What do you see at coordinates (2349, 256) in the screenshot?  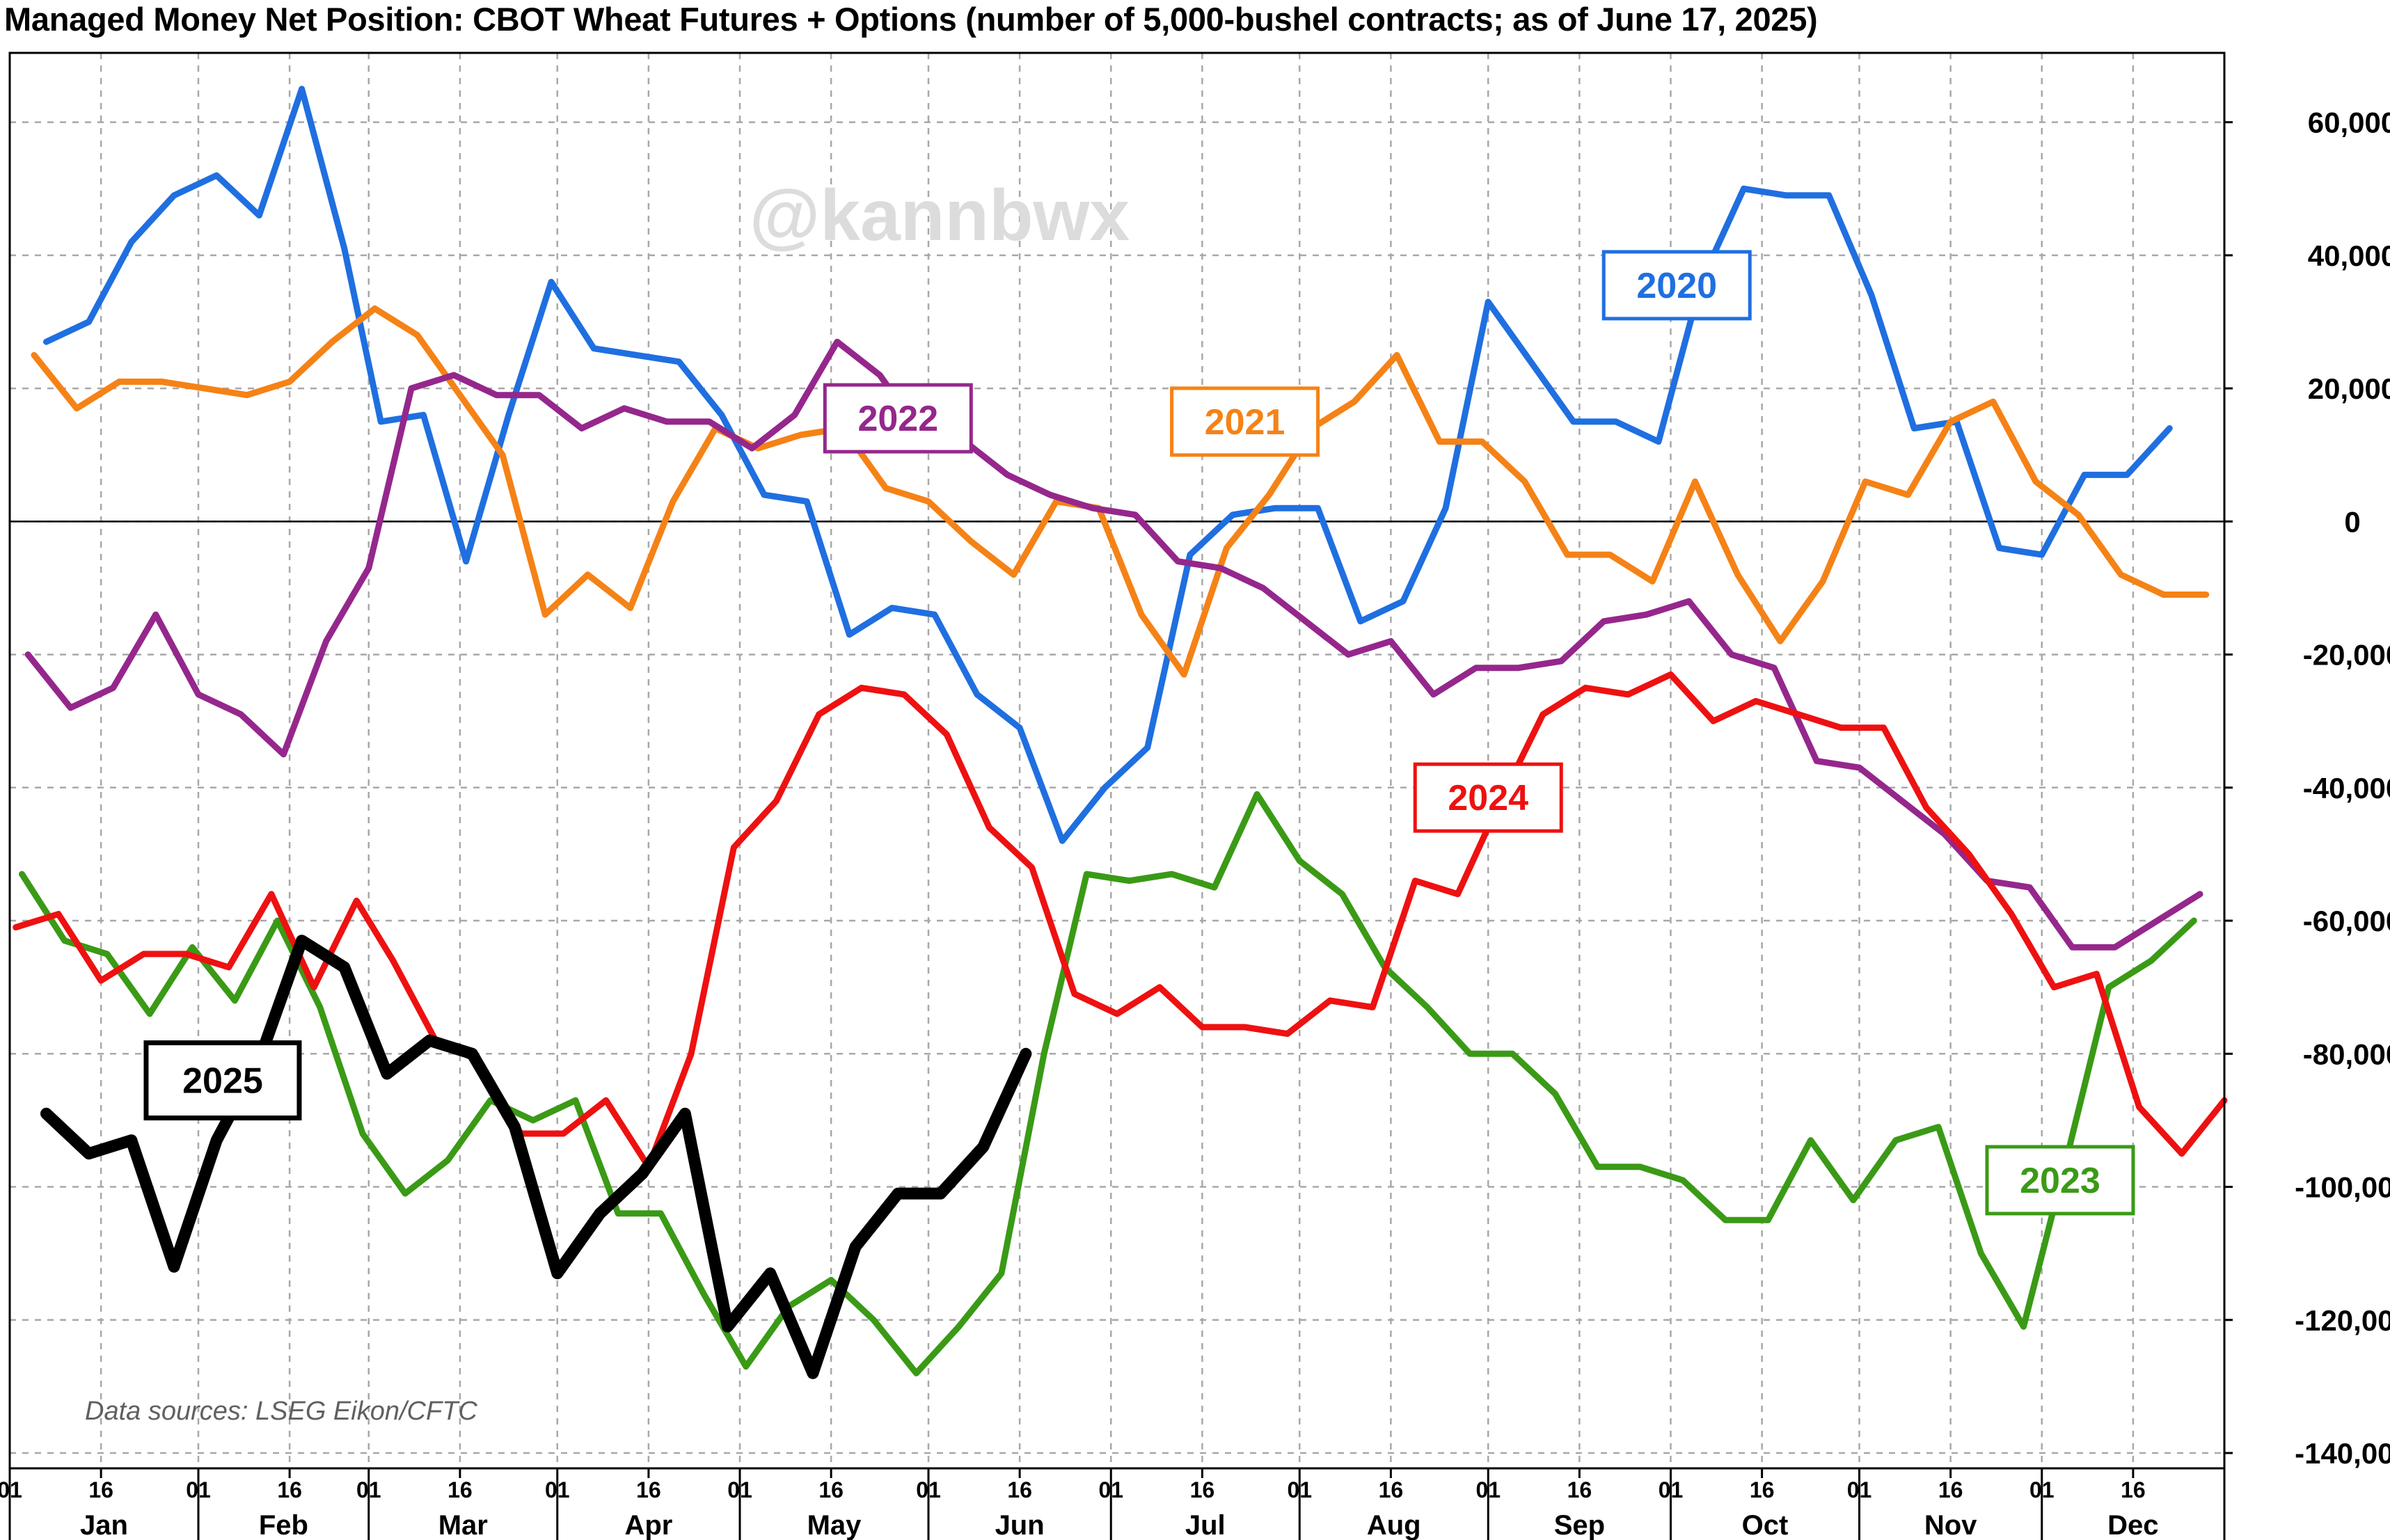 I see `y-tick-label: 40,000` at bounding box center [2349, 256].